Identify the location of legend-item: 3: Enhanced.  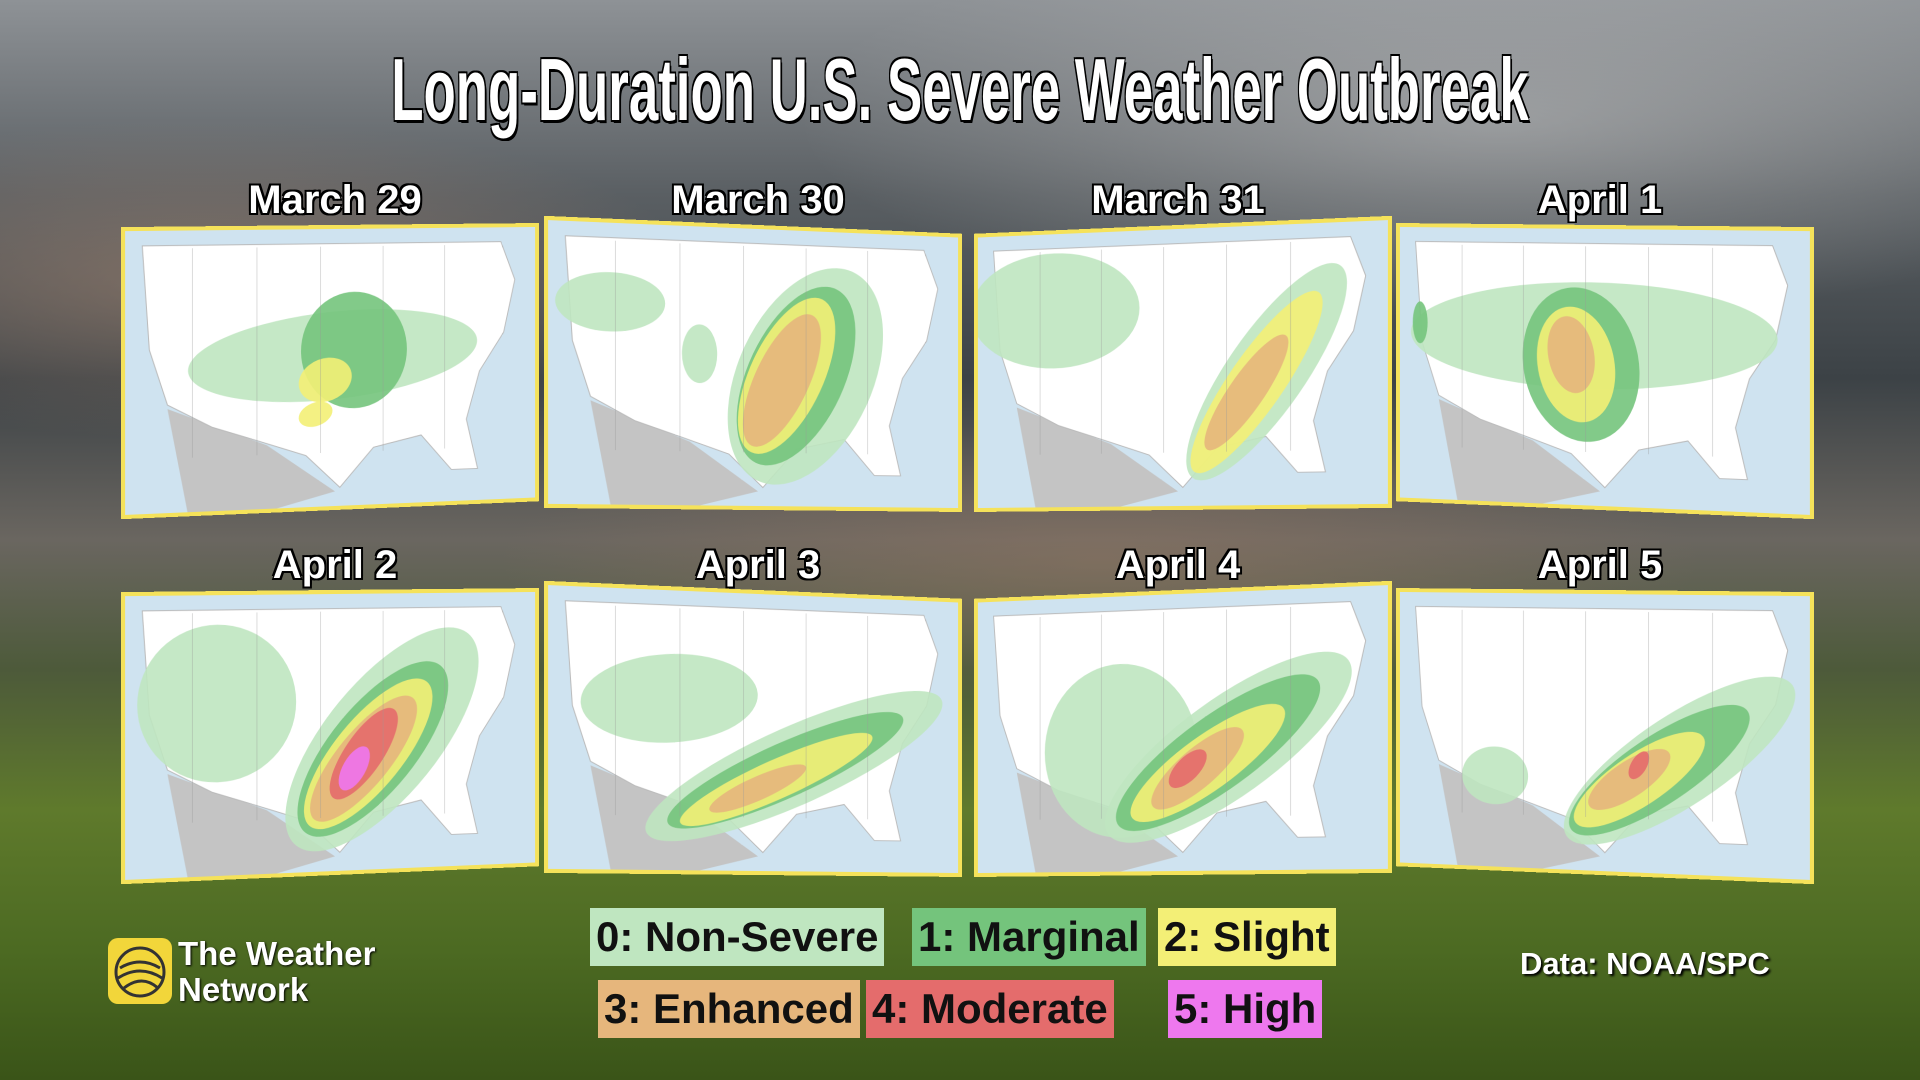
(729, 1009).